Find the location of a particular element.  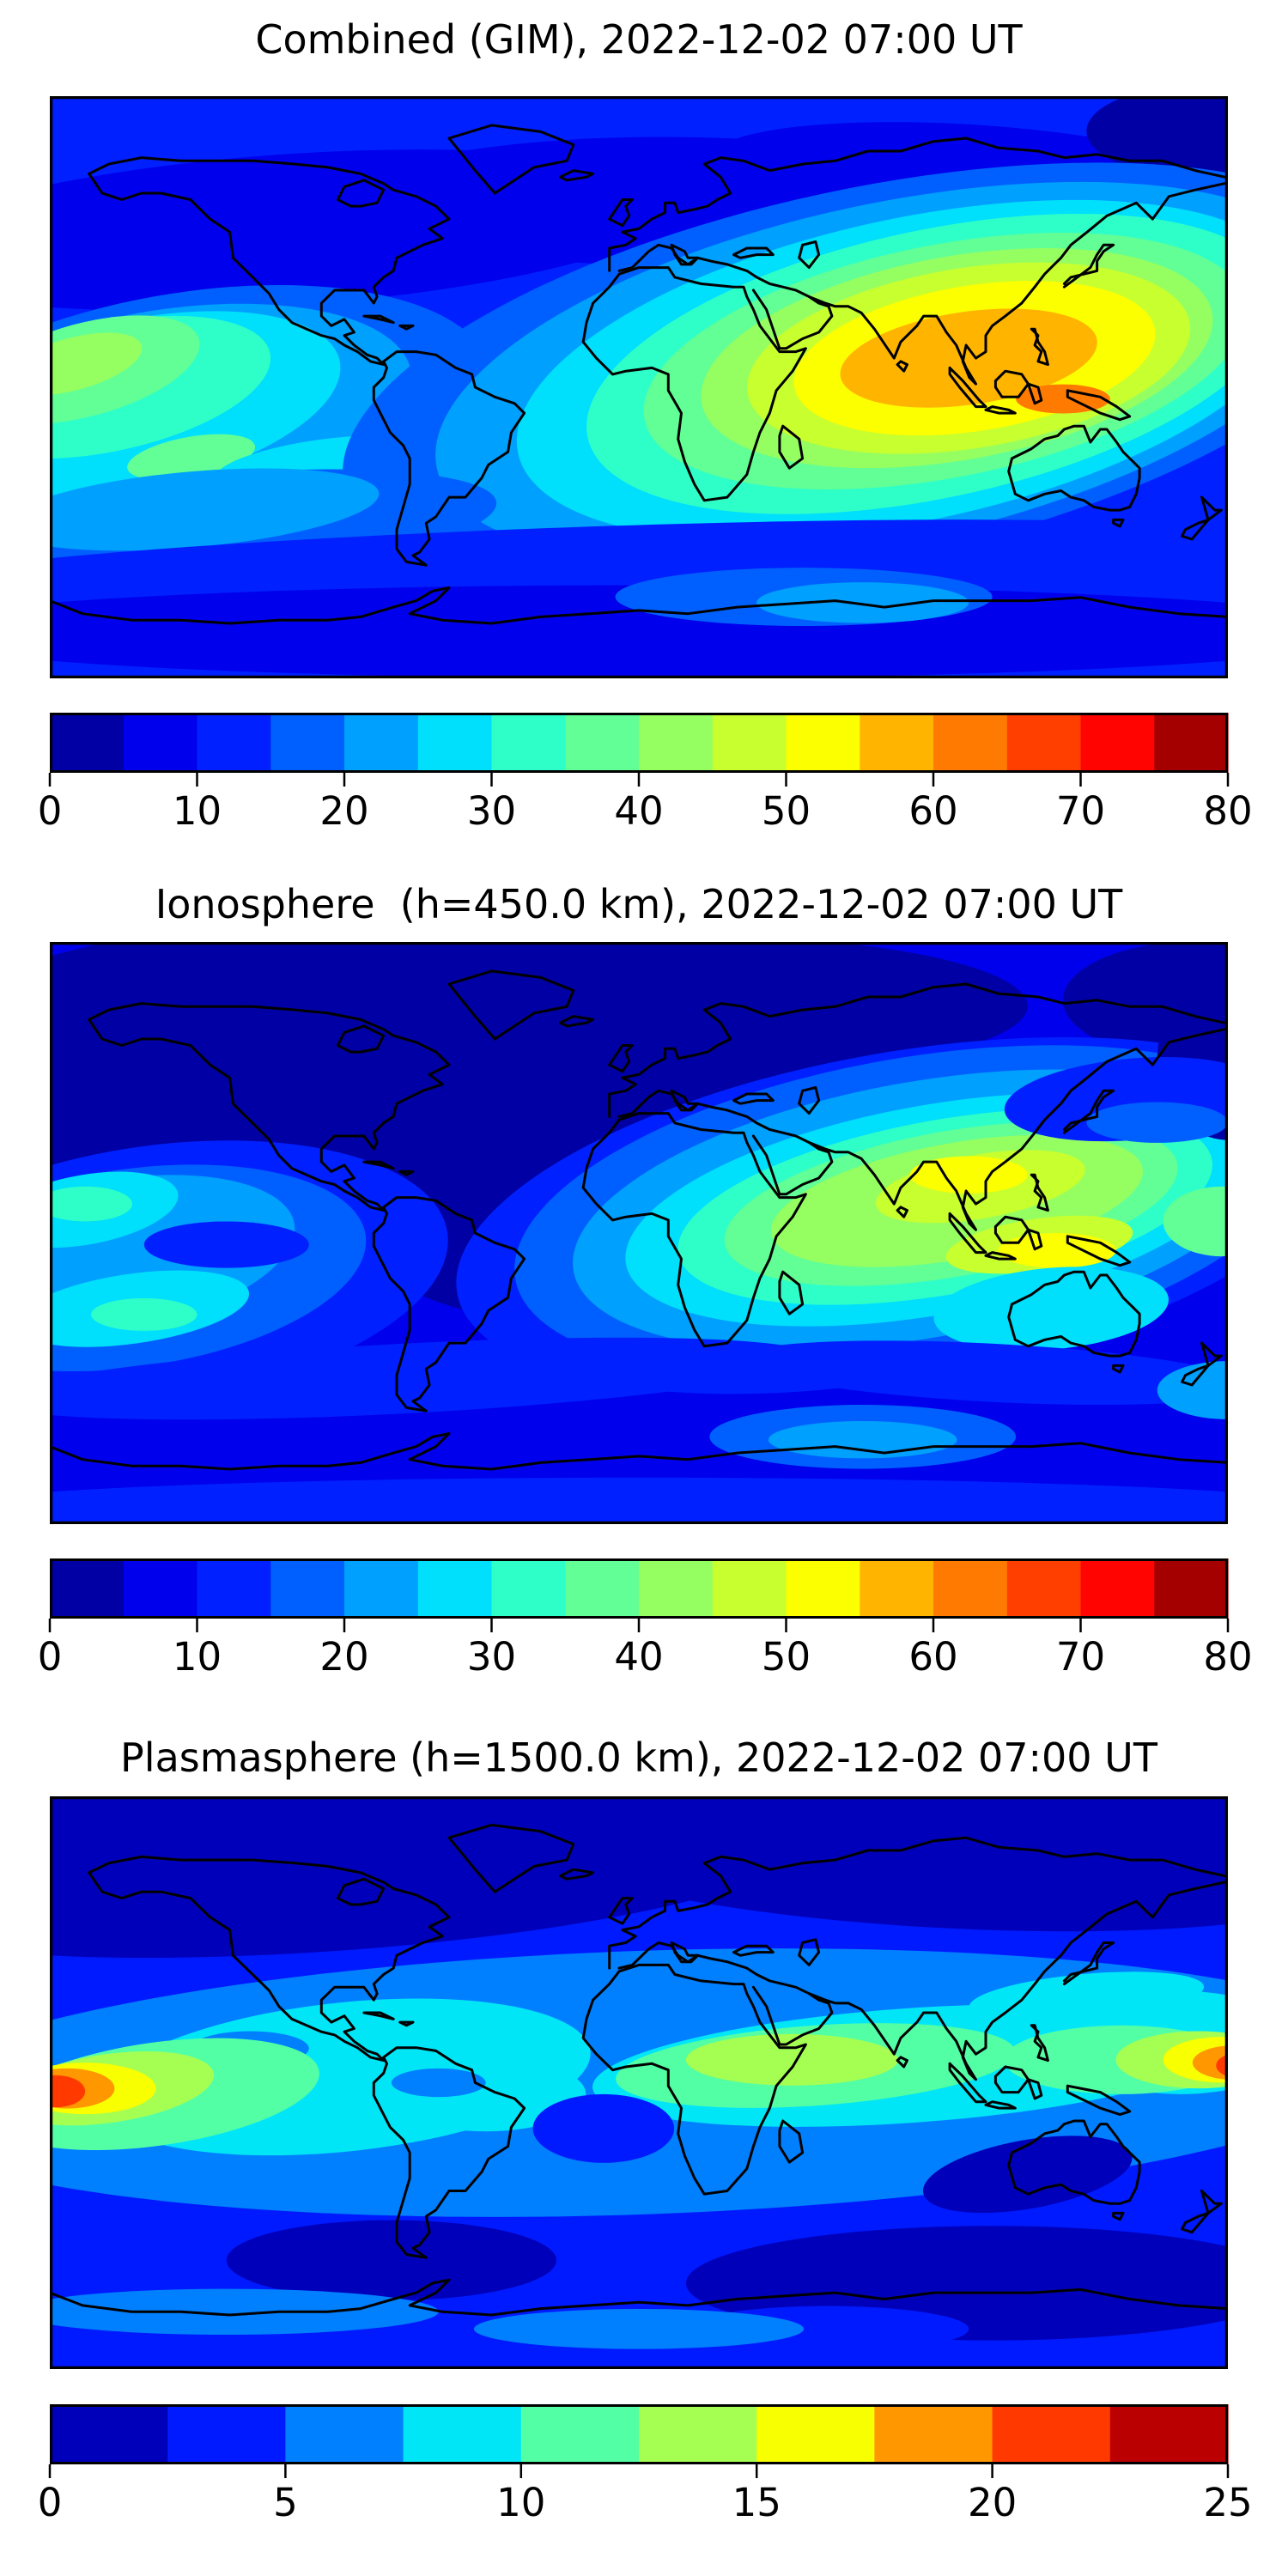

map-title-combined: Combined (GIM), 2022-12-02 07:00 UT is located at coordinates (639, 40).